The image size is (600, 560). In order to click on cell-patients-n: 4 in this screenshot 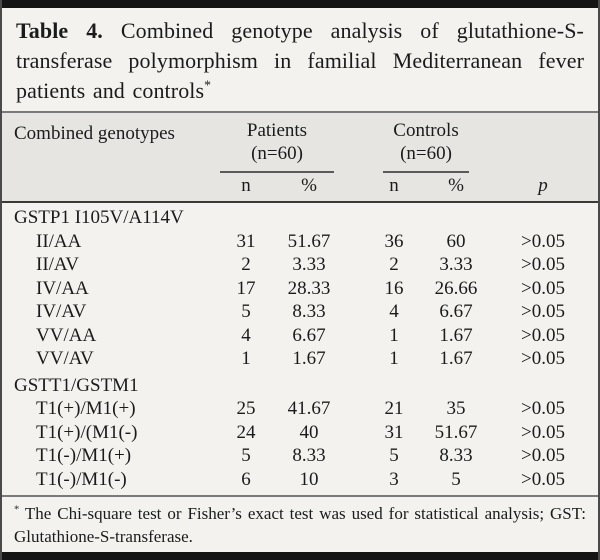, I will do `click(246, 335)`.